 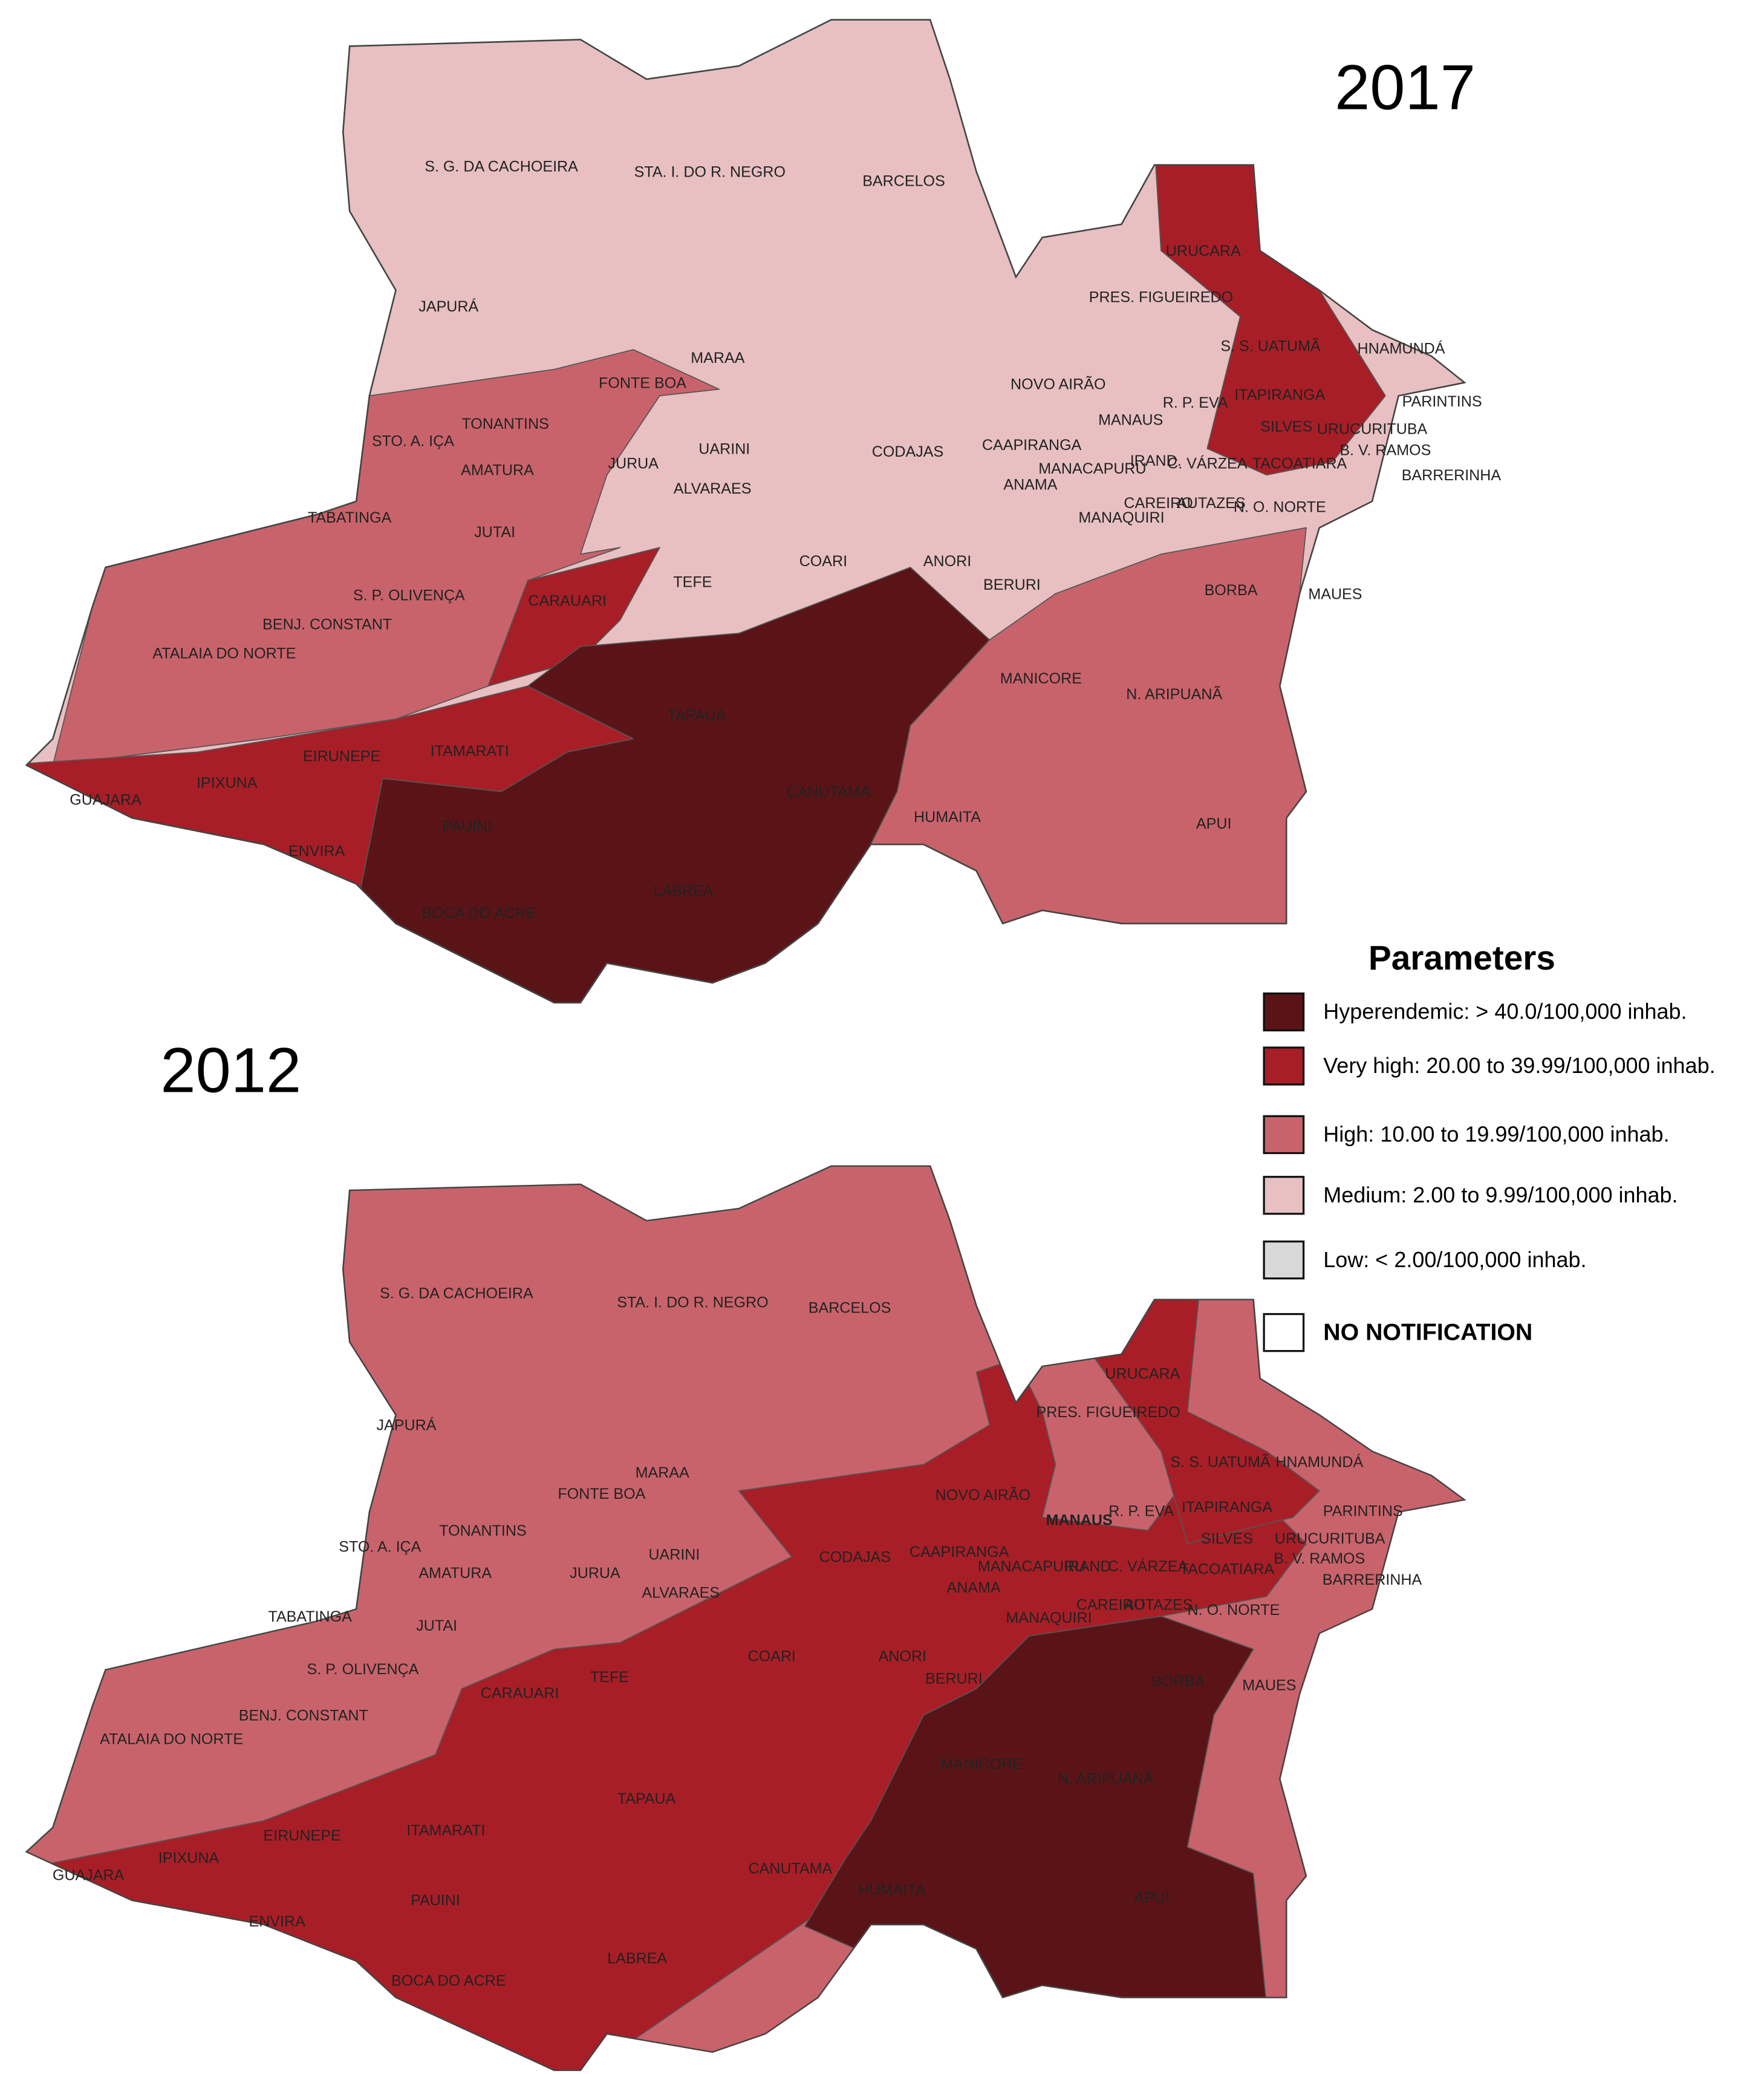 What do you see at coordinates (310, 1616) in the screenshot?
I see `municipality-label: TABATINGA` at bounding box center [310, 1616].